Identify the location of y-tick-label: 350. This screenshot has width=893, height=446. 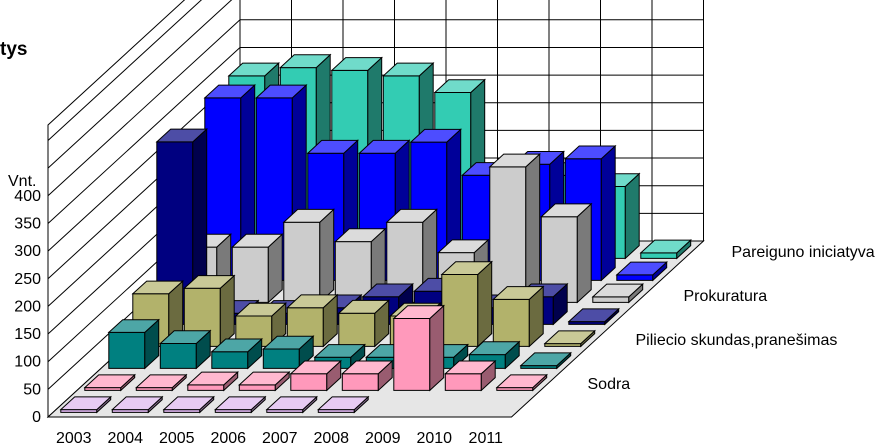
(27, 223).